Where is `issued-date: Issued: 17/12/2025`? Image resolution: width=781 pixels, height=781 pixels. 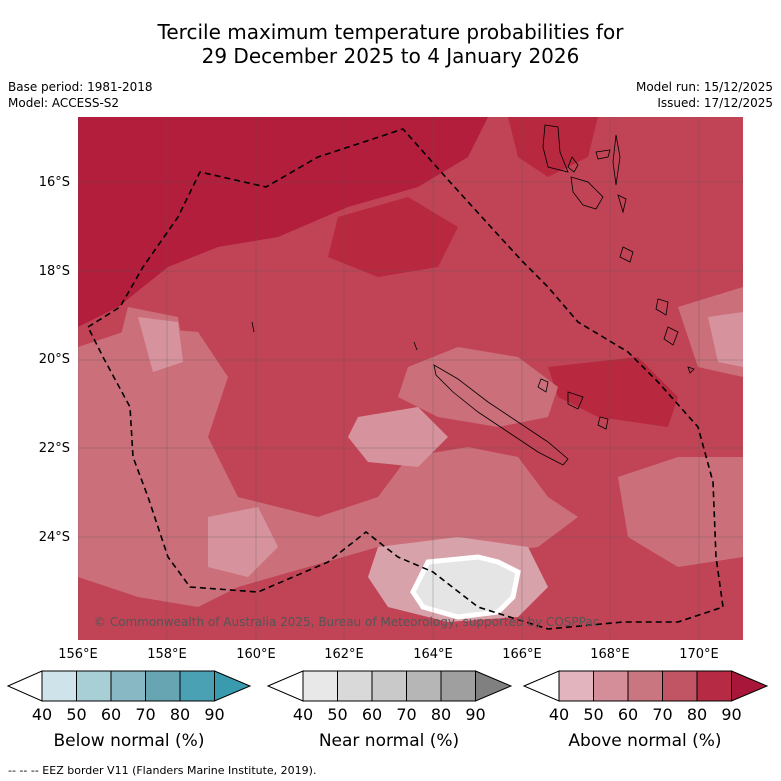 issued-date: Issued: 17/12/2025 is located at coordinates (715, 103).